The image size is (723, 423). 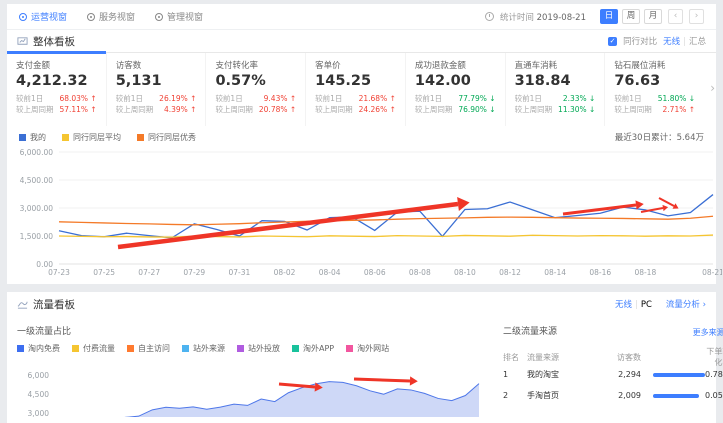 I want to click on tab-label: 服务视窗, so click(x=117, y=18).